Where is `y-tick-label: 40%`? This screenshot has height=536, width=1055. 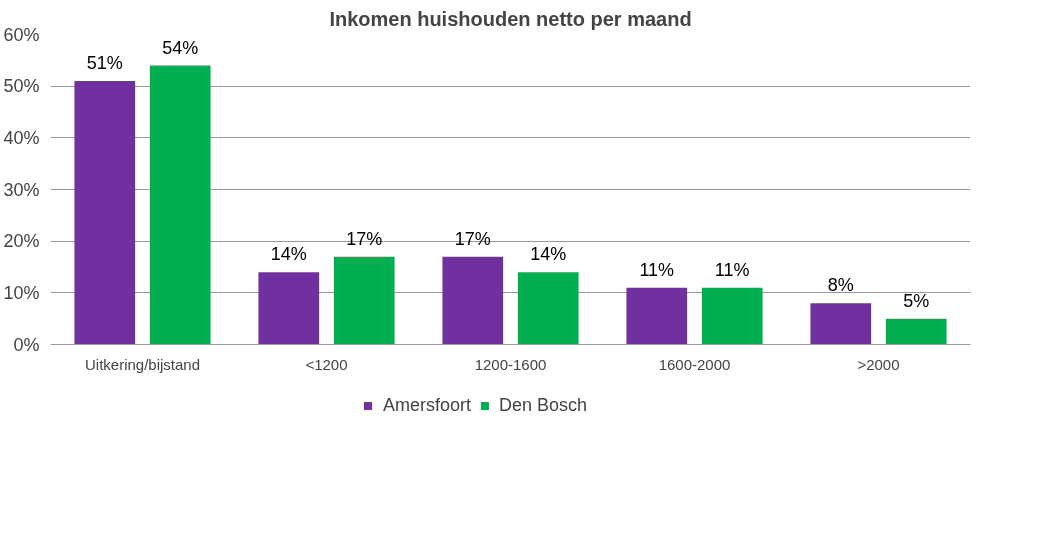
y-tick-label: 40% is located at coordinates (21, 137).